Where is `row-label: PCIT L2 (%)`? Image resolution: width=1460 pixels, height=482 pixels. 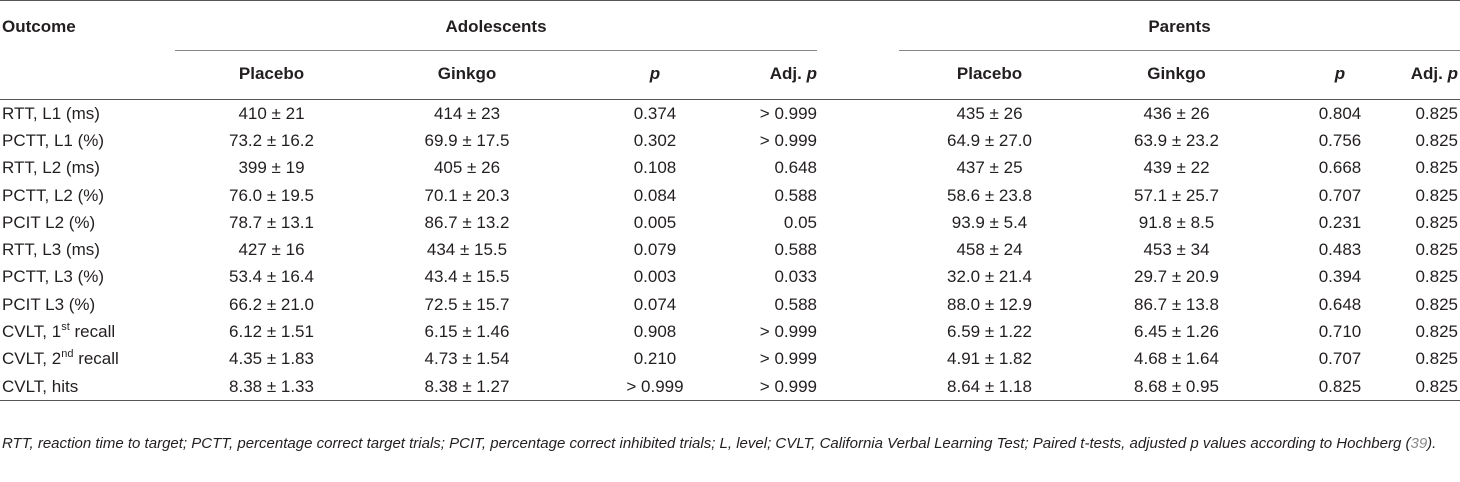
row-label: PCIT L2 (%) is located at coordinates (49, 222).